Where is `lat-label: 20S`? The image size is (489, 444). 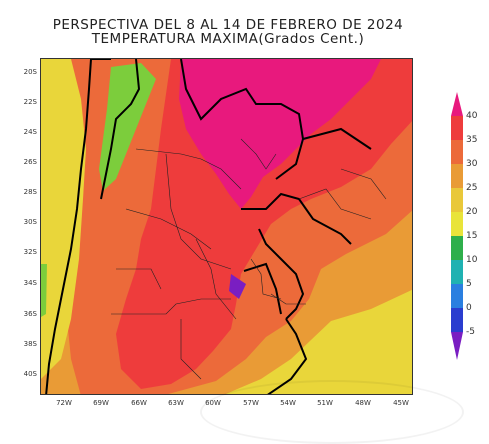 lat-label: 20S is located at coordinates (30, 72).